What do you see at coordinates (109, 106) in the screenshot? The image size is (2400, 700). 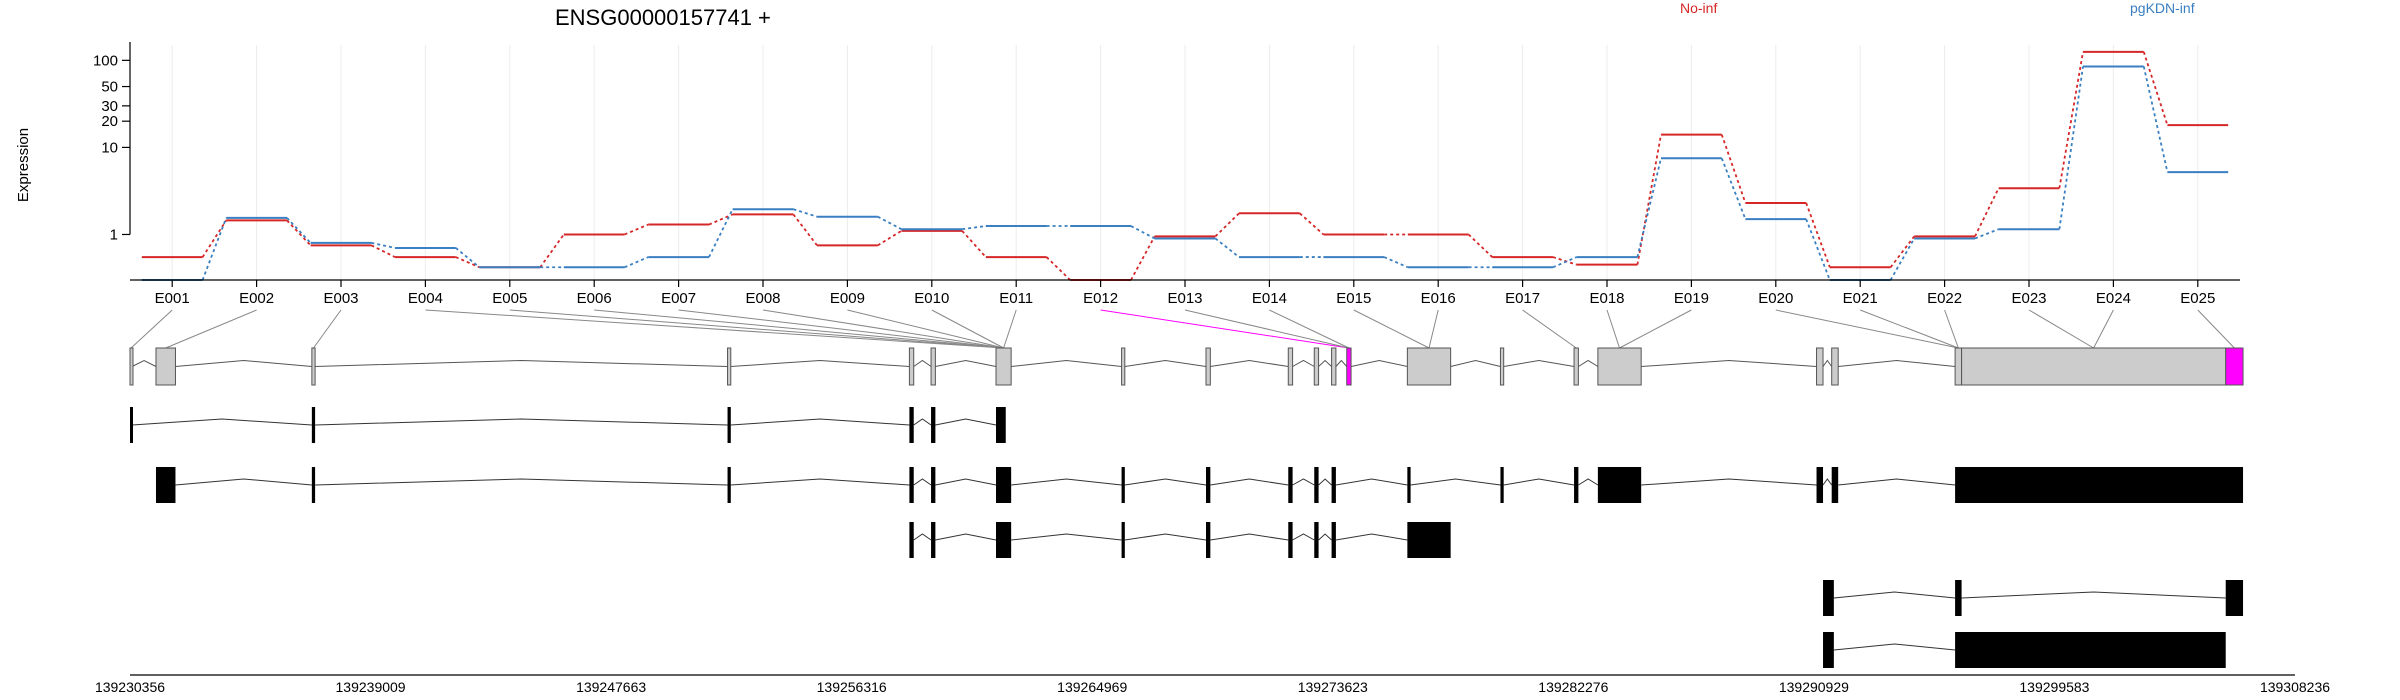 I see `y-tick-label: 30` at bounding box center [109, 106].